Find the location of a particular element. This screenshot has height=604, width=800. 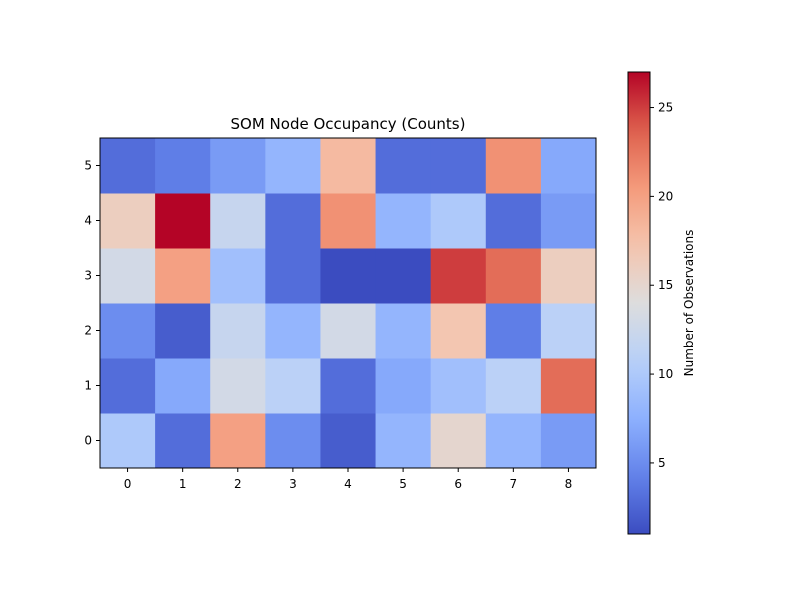

x-tick-label: 1 is located at coordinates (183, 484).